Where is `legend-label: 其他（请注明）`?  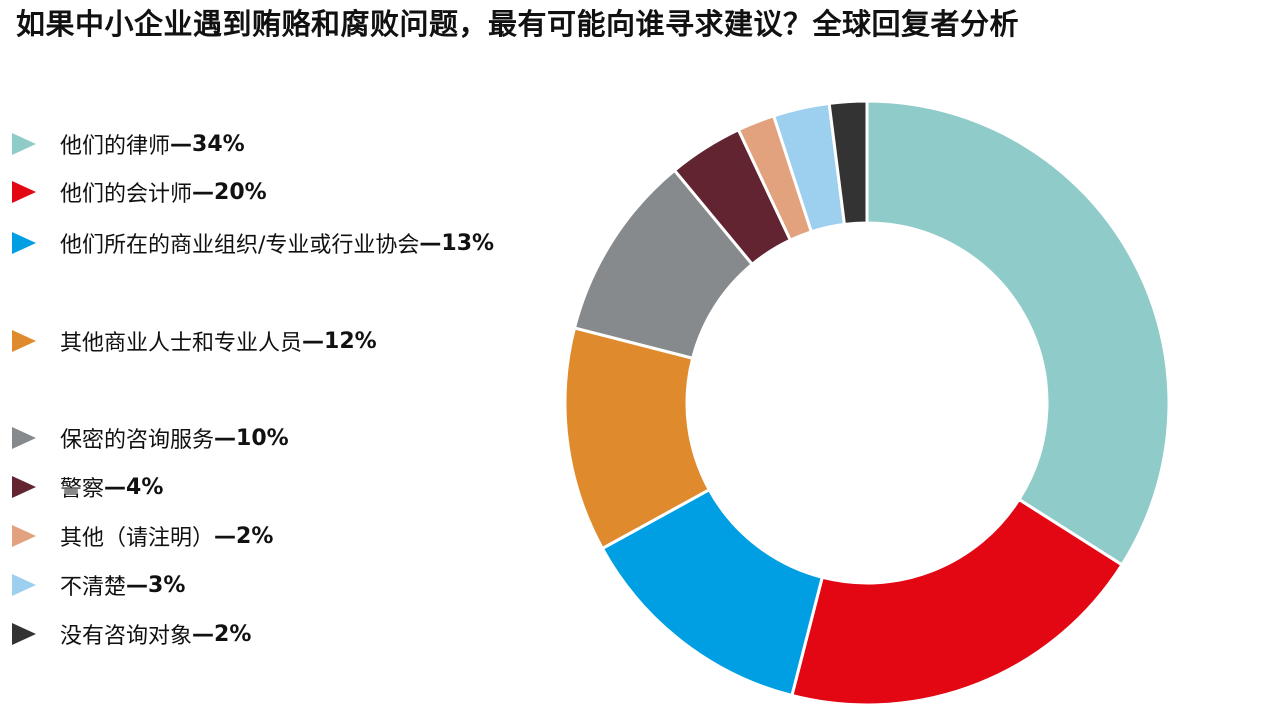
legend-label: 其他（请注明） is located at coordinates (137, 538).